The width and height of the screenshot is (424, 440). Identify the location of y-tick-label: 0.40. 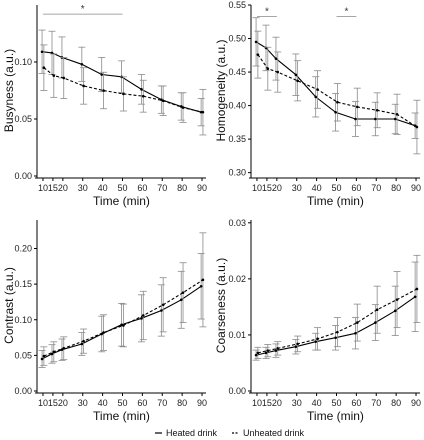
(237, 106).